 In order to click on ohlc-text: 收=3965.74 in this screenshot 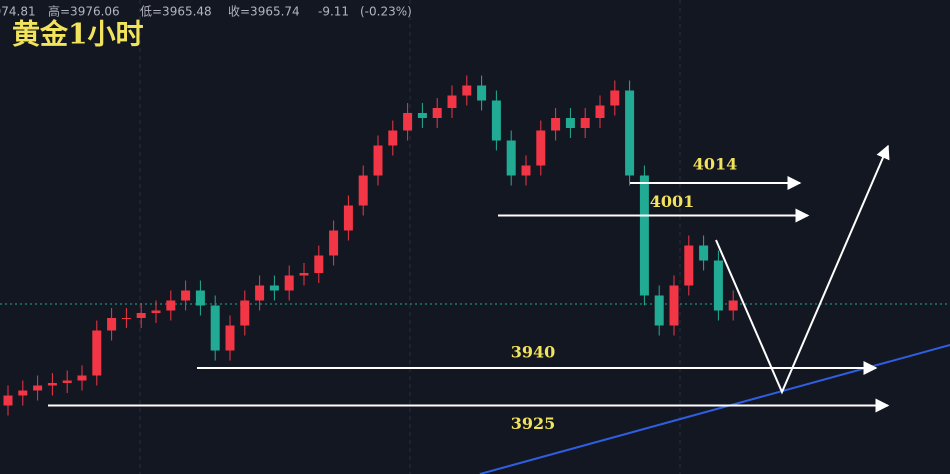, I will do `click(264, 12)`.